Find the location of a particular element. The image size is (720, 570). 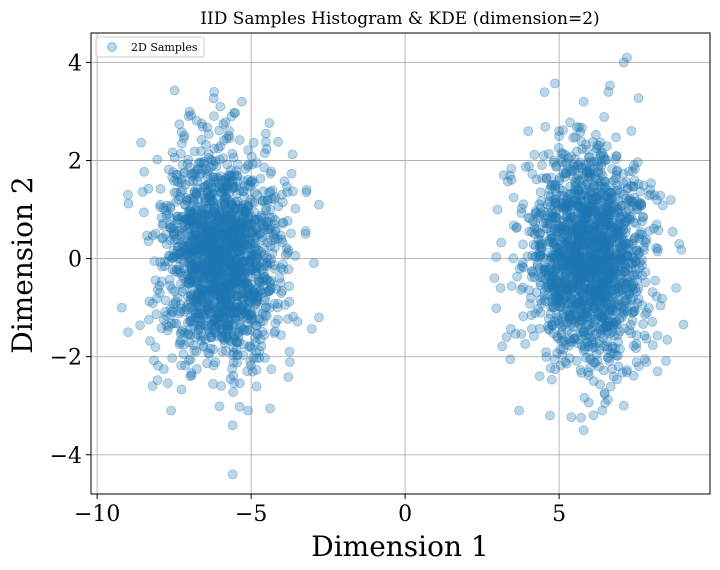

x-tick-label: 5 is located at coordinates (559, 514).